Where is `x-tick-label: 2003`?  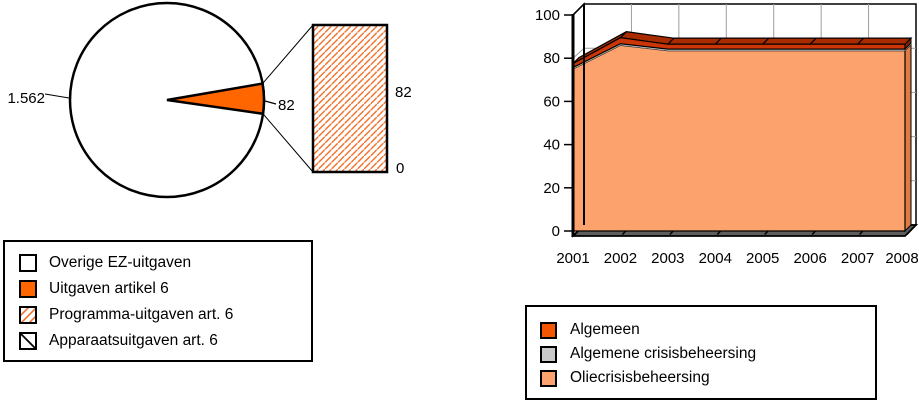
x-tick-label: 2003 is located at coordinates (667, 258).